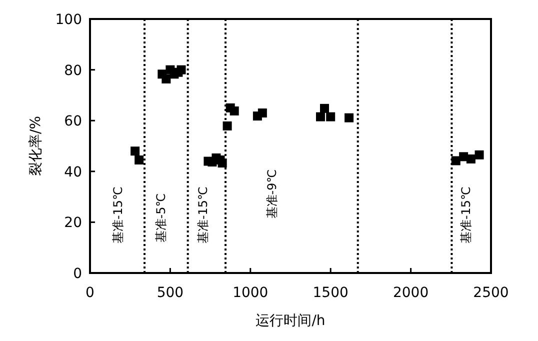  What do you see at coordinates (77, 274) in the screenshot?
I see `y-tick-label: 0` at bounding box center [77, 274].